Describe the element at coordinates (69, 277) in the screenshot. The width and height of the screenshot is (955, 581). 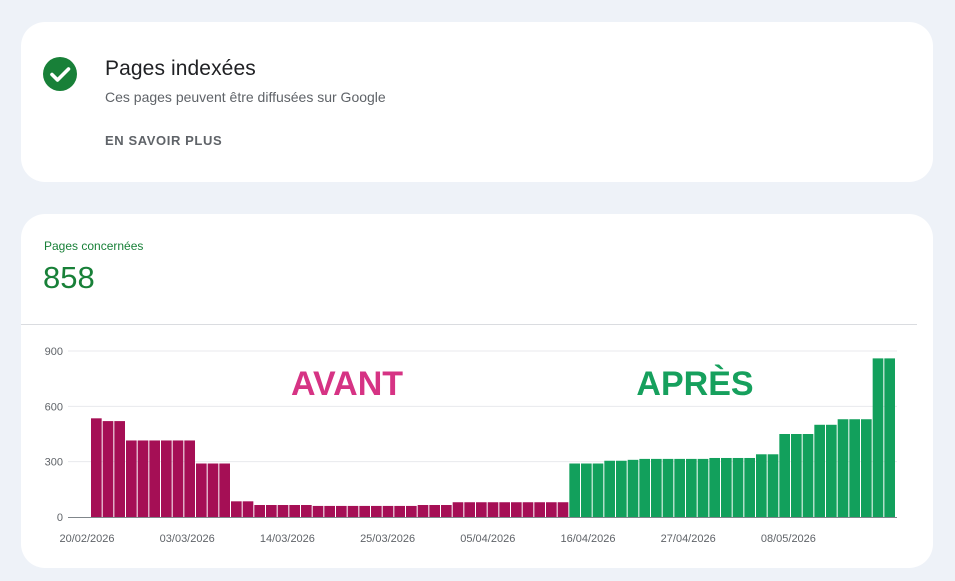
I see `metric-value: 858` at that location.